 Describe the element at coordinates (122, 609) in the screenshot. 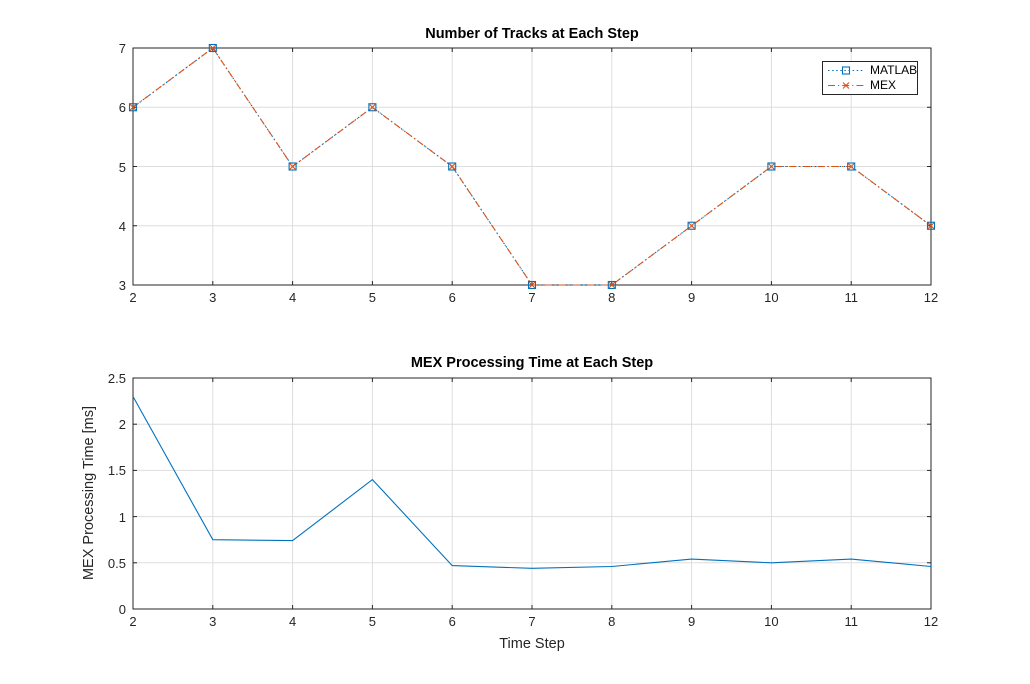

I see `y-tick-label: 0` at that location.